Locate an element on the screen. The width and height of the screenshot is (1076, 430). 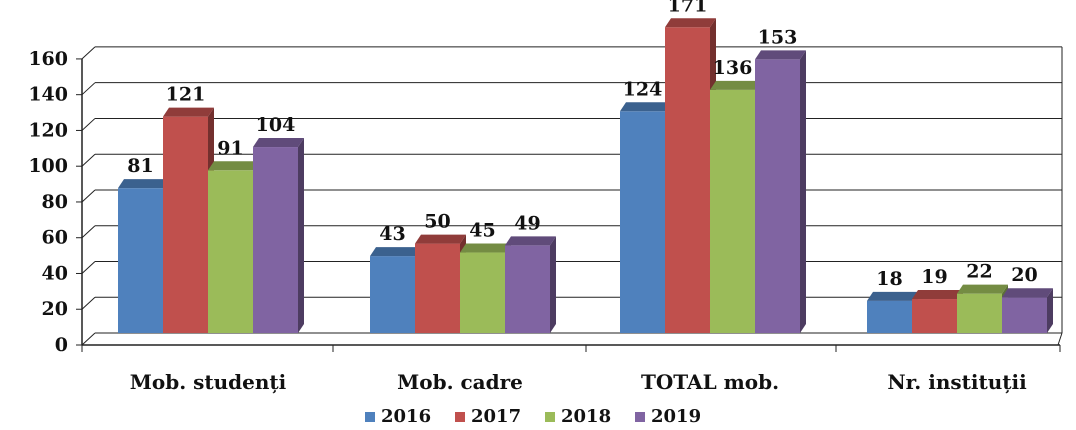
category-label: Nr. instituții is located at coordinates (957, 382).